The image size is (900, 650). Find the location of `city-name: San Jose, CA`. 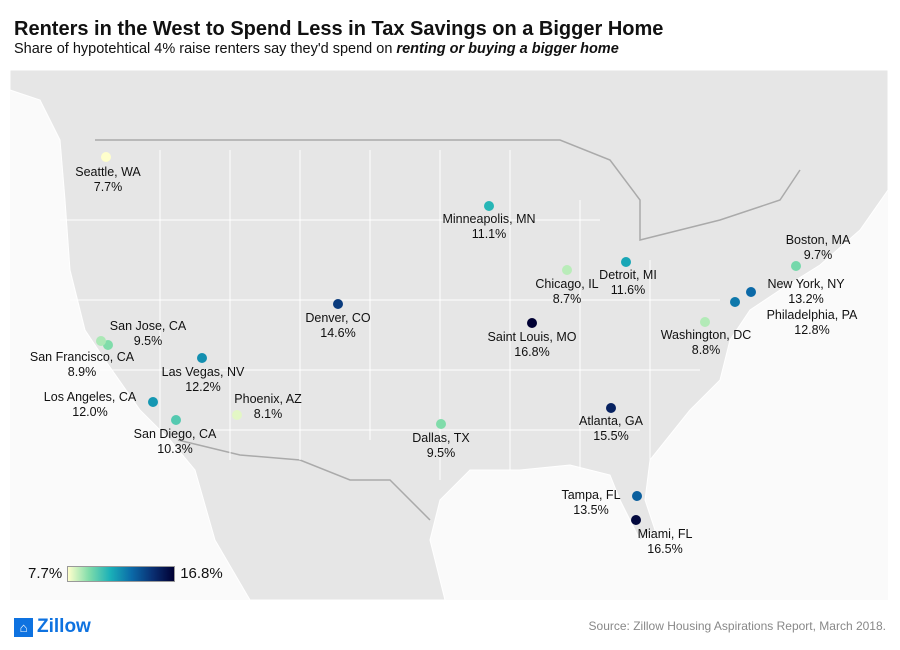

city-name: San Jose, CA is located at coordinates (148, 326).